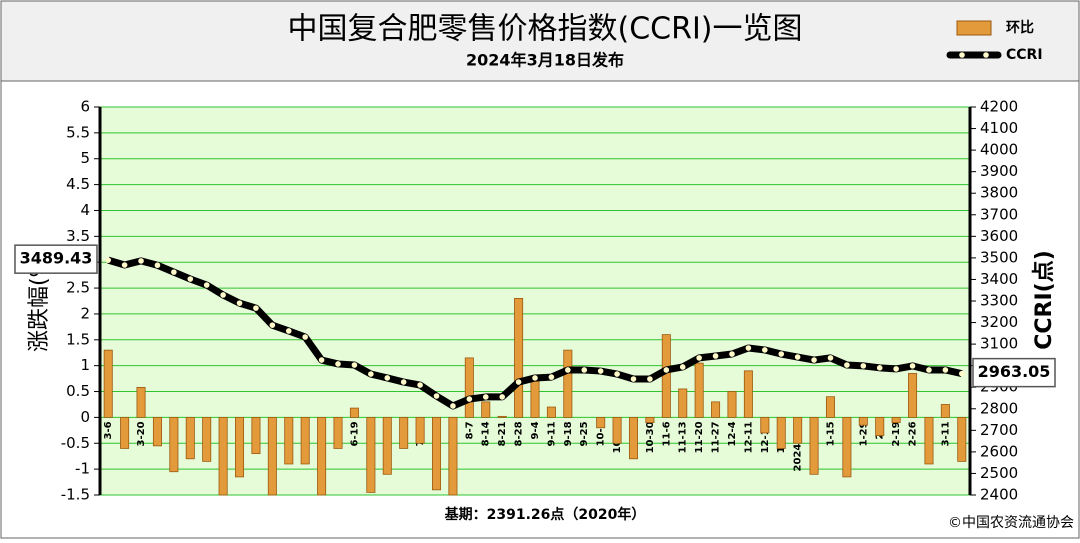  What do you see at coordinates (1024, 55) in the screenshot?
I see `legend-label: CCRI` at bounding box center [1024, 55].